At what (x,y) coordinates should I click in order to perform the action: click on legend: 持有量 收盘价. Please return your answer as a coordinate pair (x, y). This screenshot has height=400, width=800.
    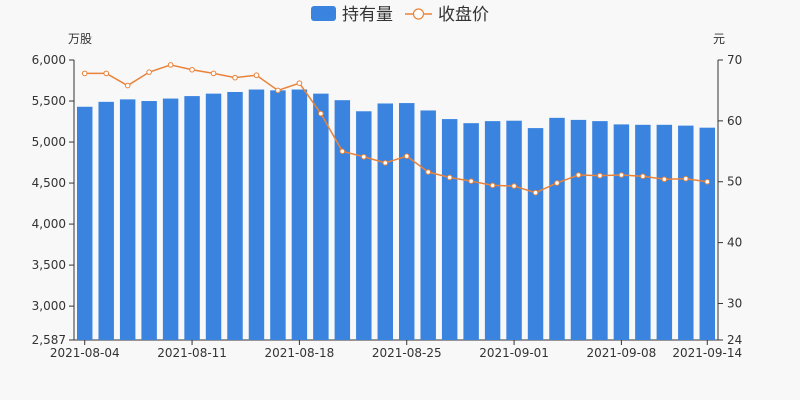
    Looking at the image, I should click on (400, 15).